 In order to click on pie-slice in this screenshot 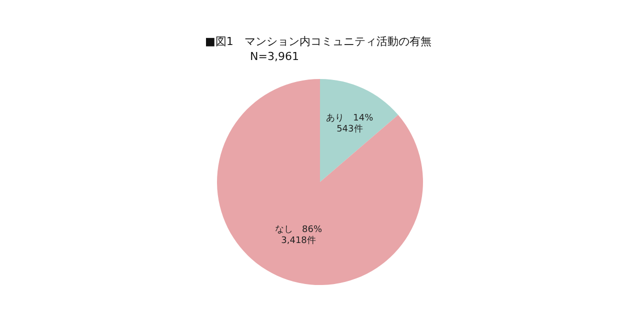, I will do `click(359, 130)`.